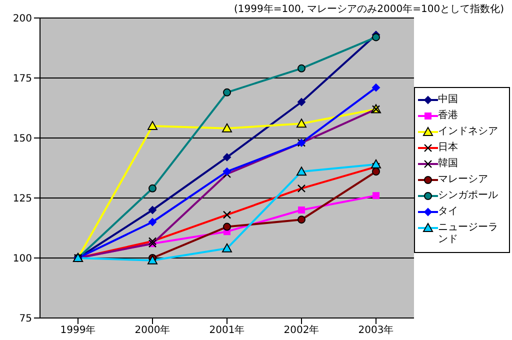 This screenshot has height=340, width=512. I want to click on y-tick-label: 75, so click(25, 319).